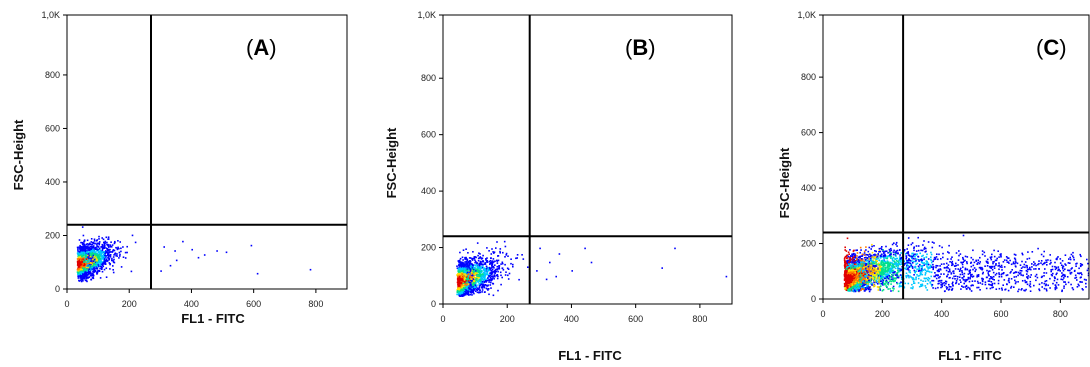 This screenshot has width=1090, height=367. What do you see at coordinates (226, 252) in the screenshot?
I see `sparse-event-point` at bounding box center [226, 252].